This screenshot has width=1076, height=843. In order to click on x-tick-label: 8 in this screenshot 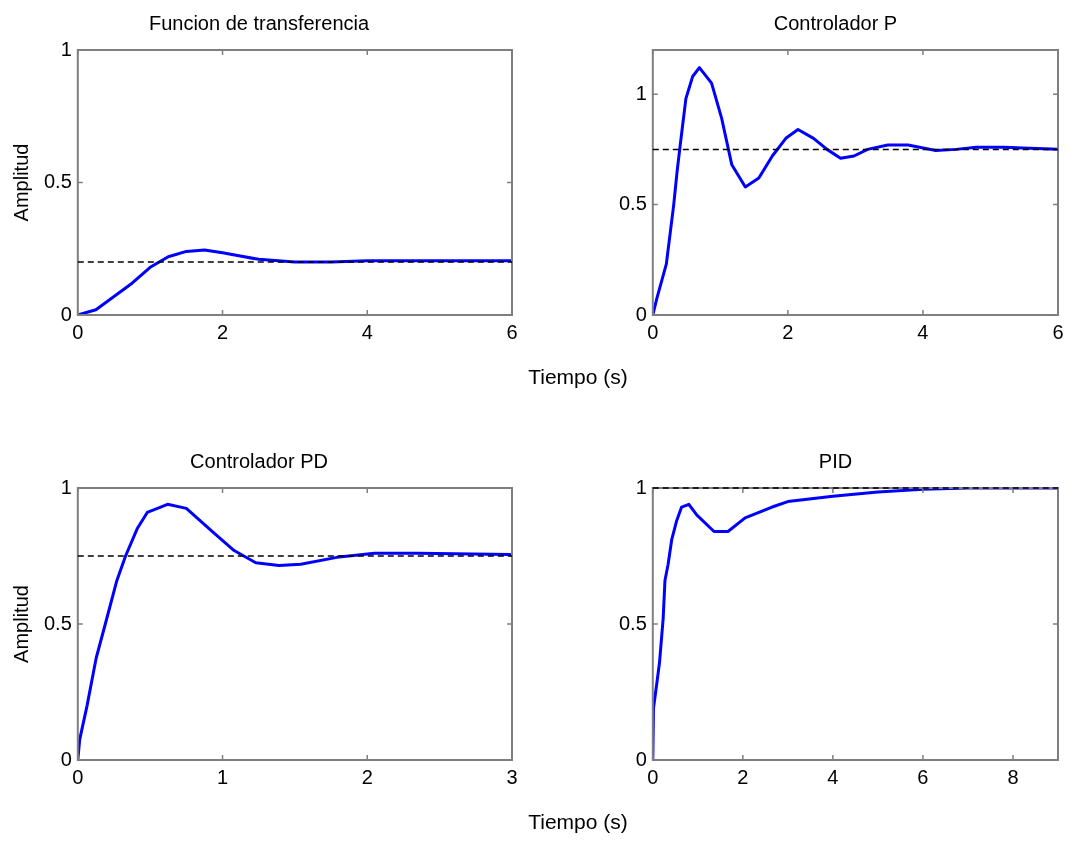, I will do `click(1013, 776)`.